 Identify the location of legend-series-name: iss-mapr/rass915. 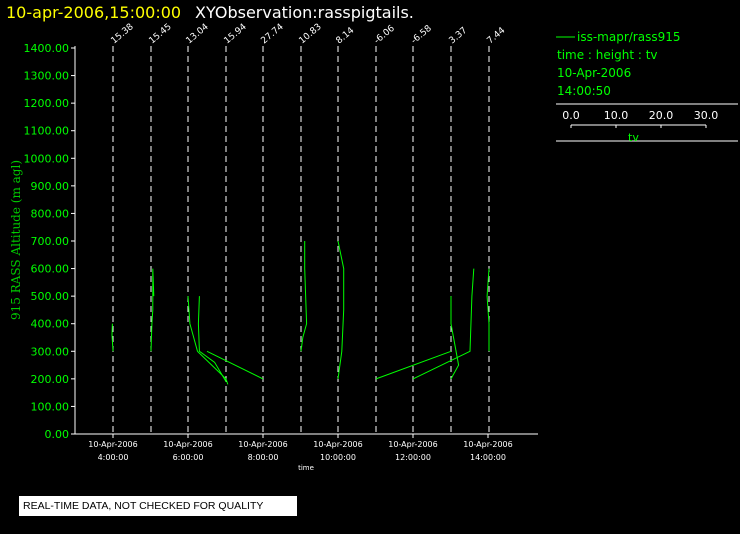
(629, 37).